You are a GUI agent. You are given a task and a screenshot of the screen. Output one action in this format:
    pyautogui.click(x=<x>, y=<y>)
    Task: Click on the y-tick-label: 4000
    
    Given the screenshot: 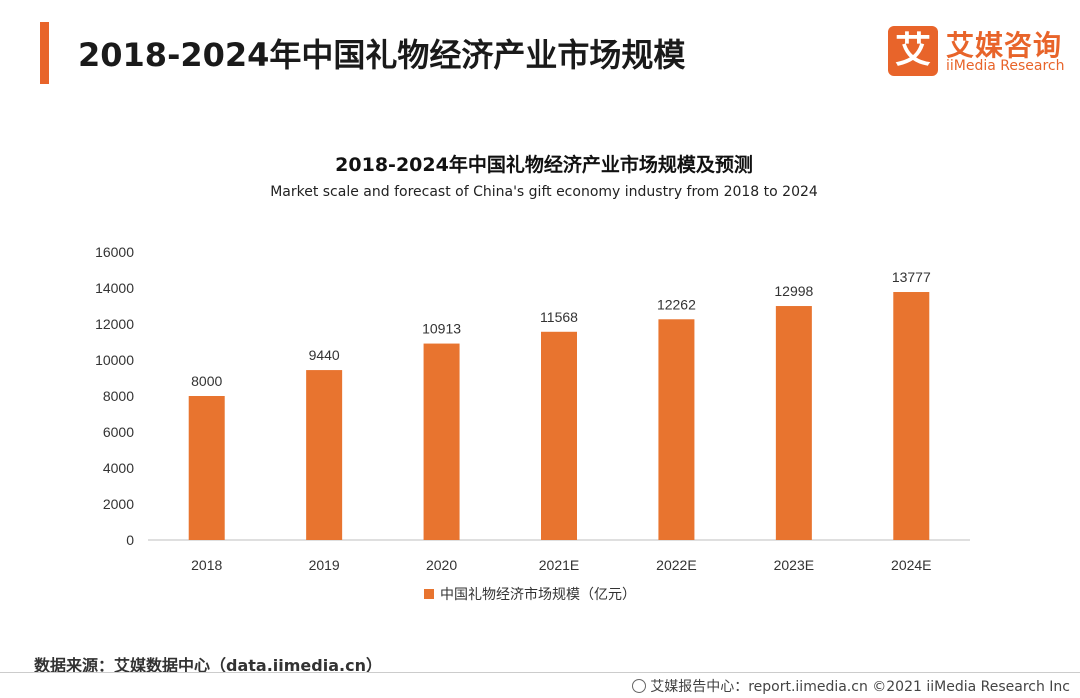 What is the action you would take?
    pyautogui.click(x=118, y=468)
    